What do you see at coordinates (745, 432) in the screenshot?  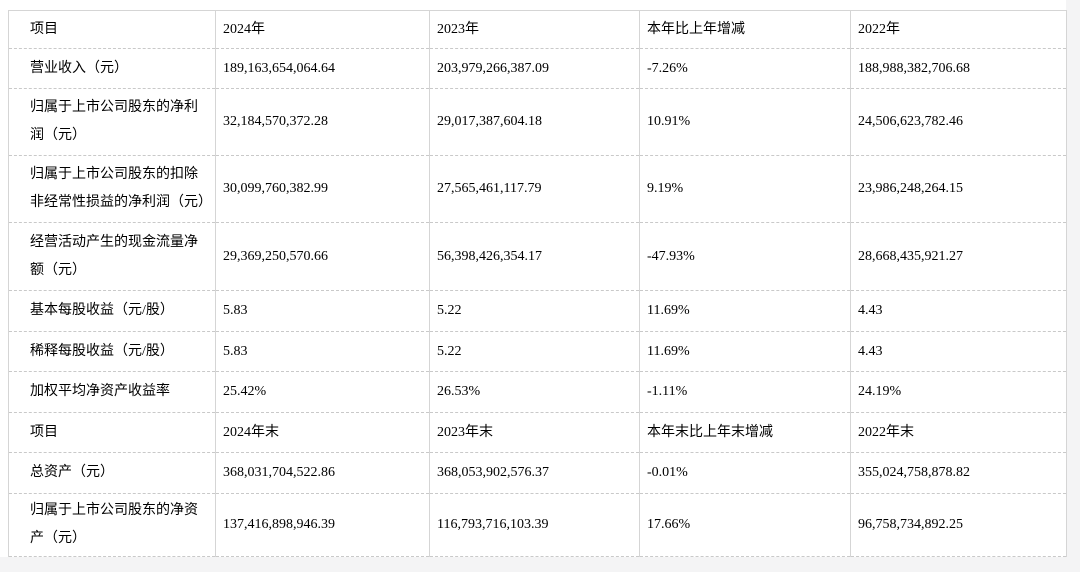 I see `header-cell-year-end-change: 本年末比上年末增减` at bounding box center [745, 432].